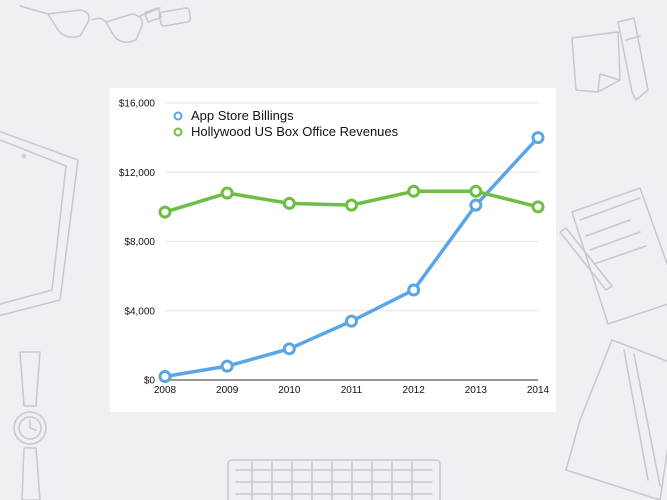 This screenshot has width=667, height=500. What do you see at coordinates (242, 115) in the screenshot?
I see `legend-label: App Store Billings` at bounding box center [242, 115].